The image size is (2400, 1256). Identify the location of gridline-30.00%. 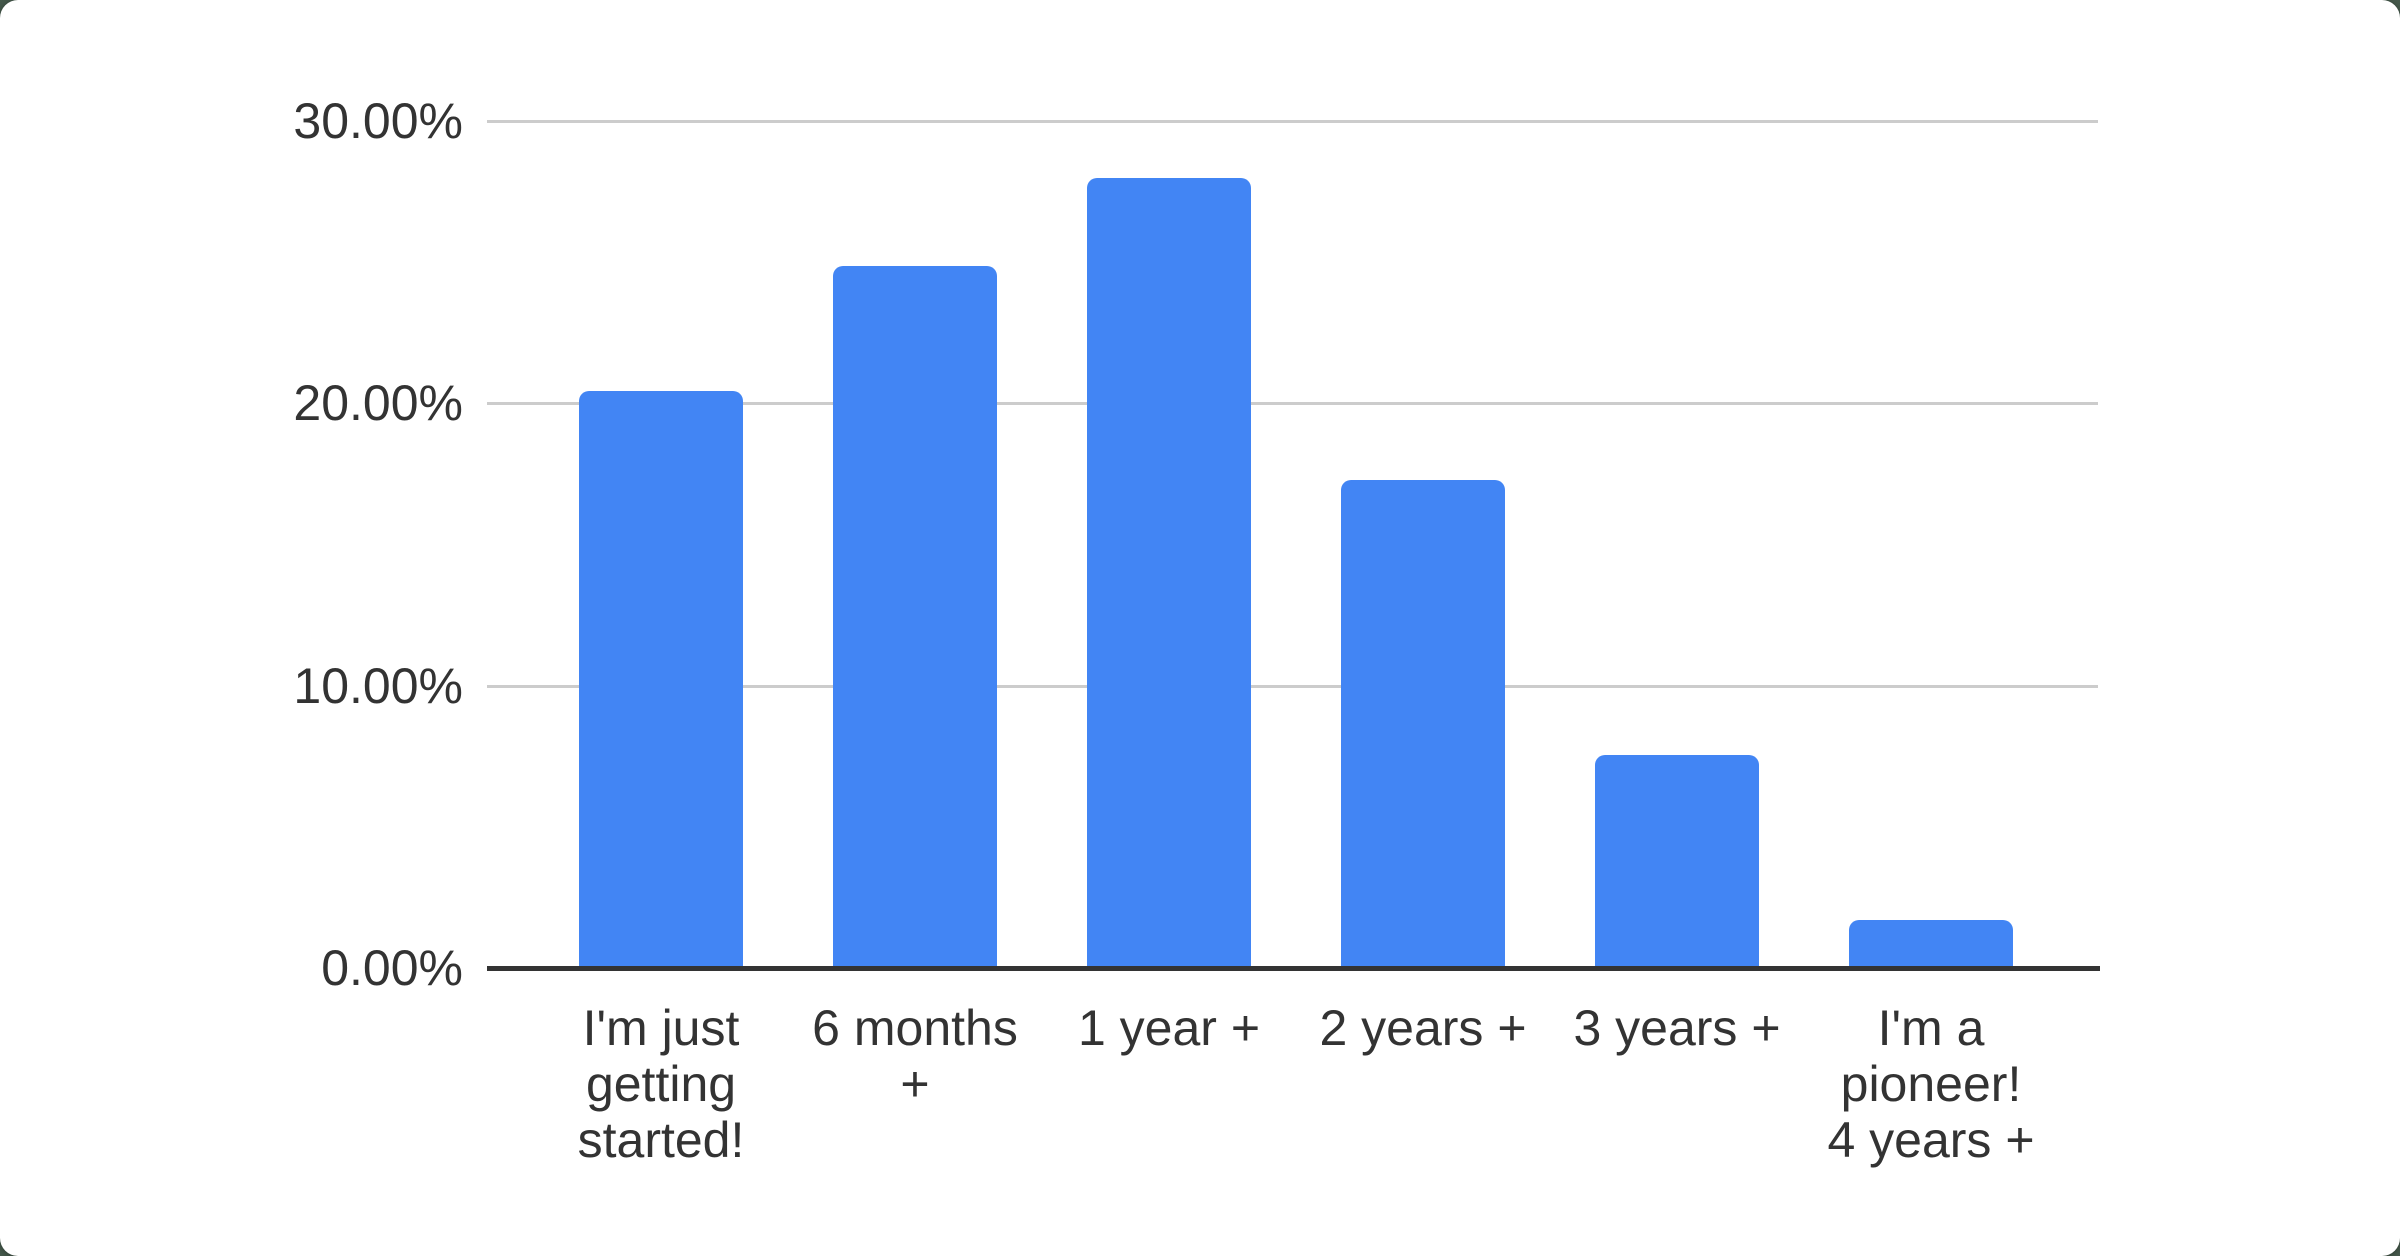
(1292, 121).